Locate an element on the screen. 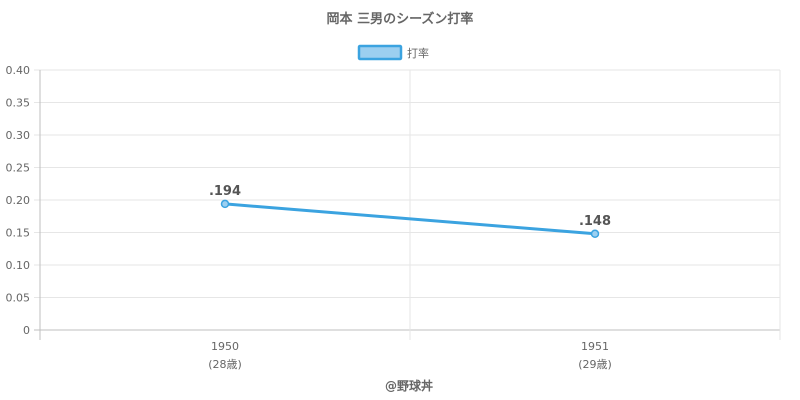  y-axis-ticks: 0 0.05 0.10 0.15 0.20 0.25 0.30 0.35 0.40 is located at coordinates (18, 200).